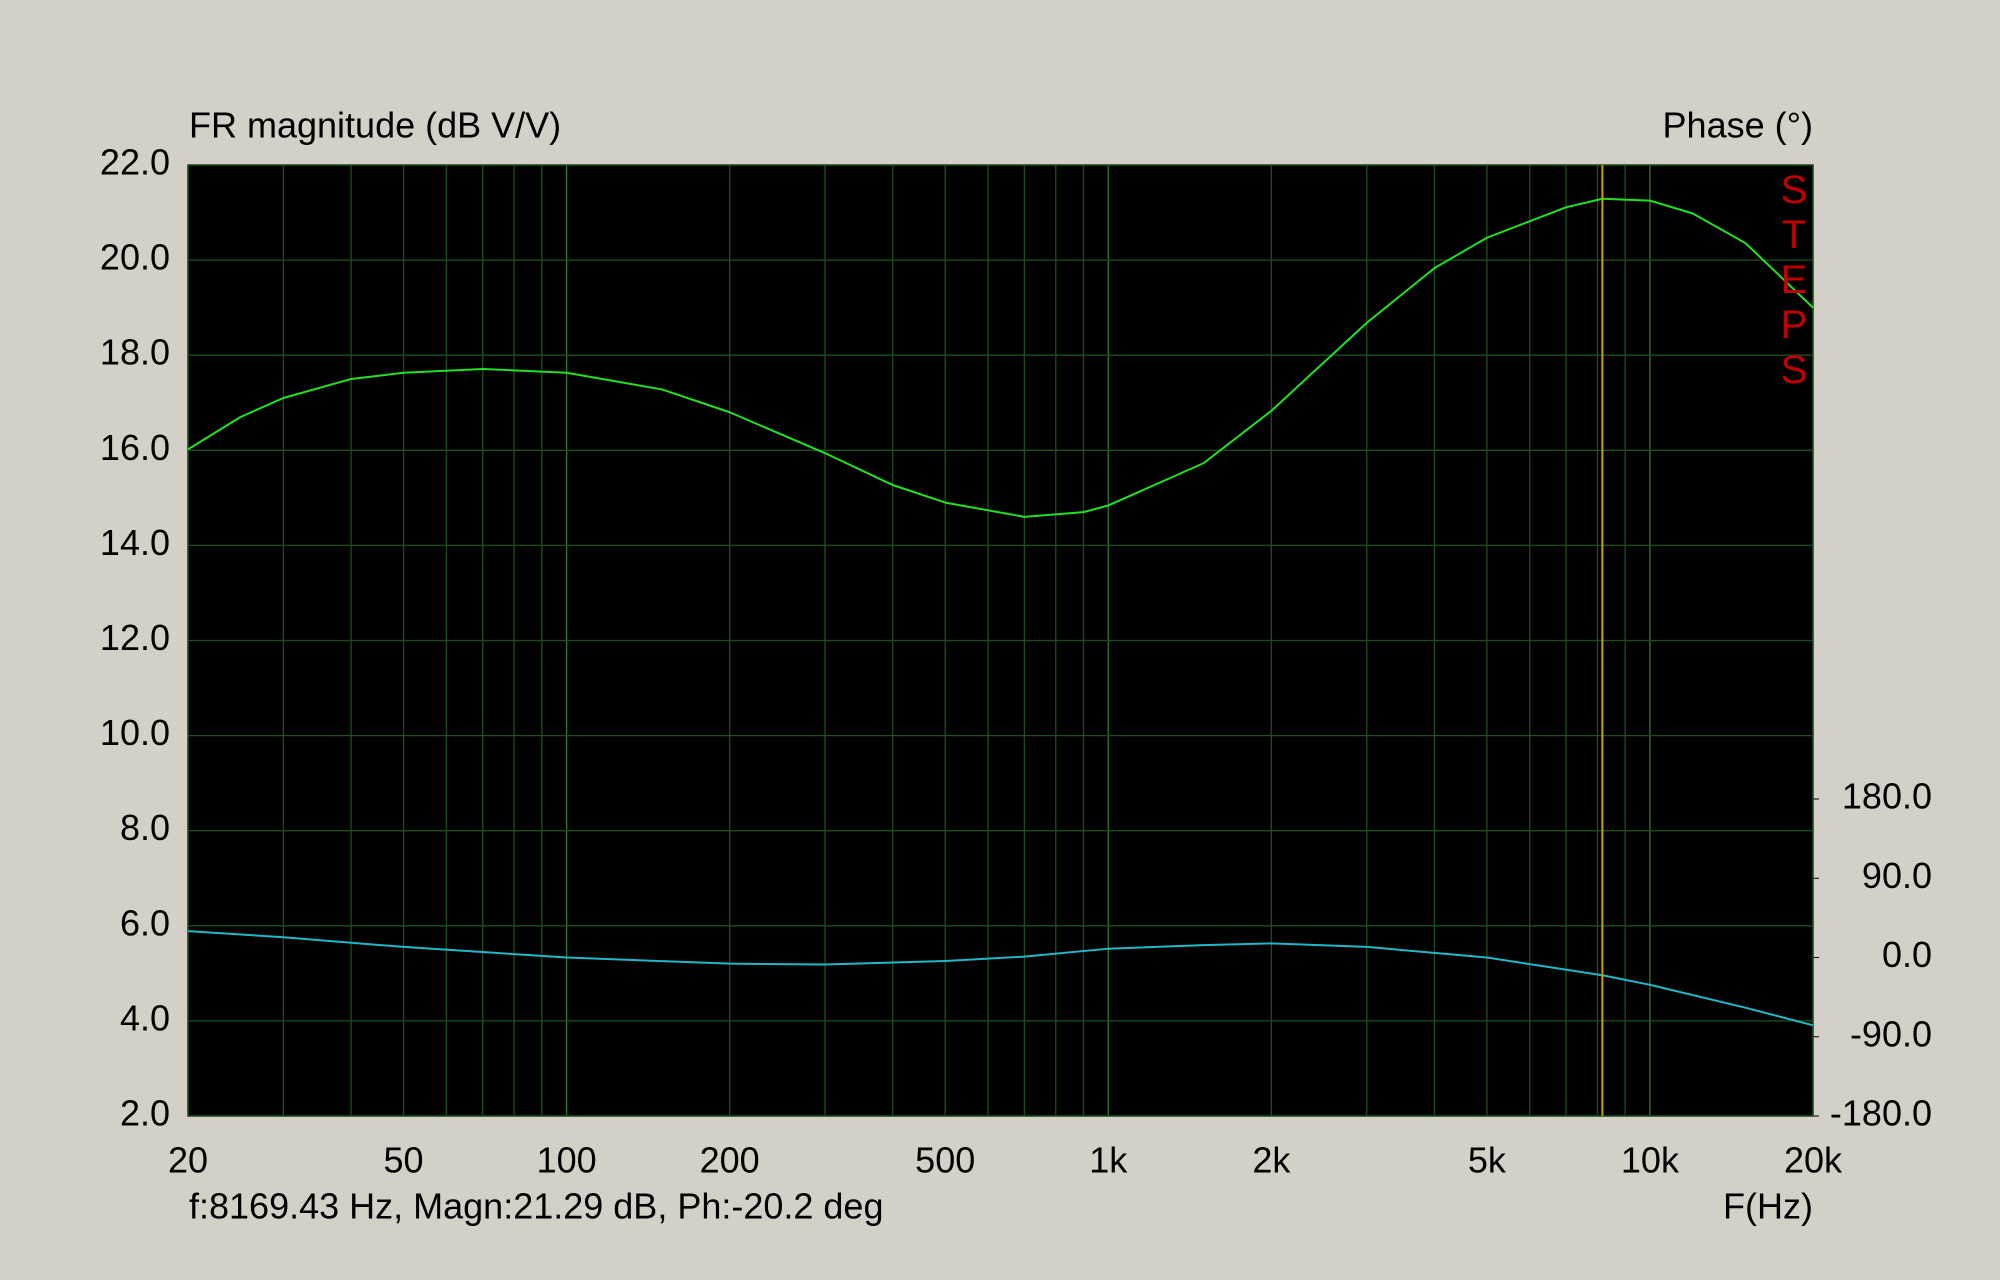  What do you see at coordinates (145, 922) in the screenshot?
I see `y-tick-label: 6.0` at bounding box center [145, 922].